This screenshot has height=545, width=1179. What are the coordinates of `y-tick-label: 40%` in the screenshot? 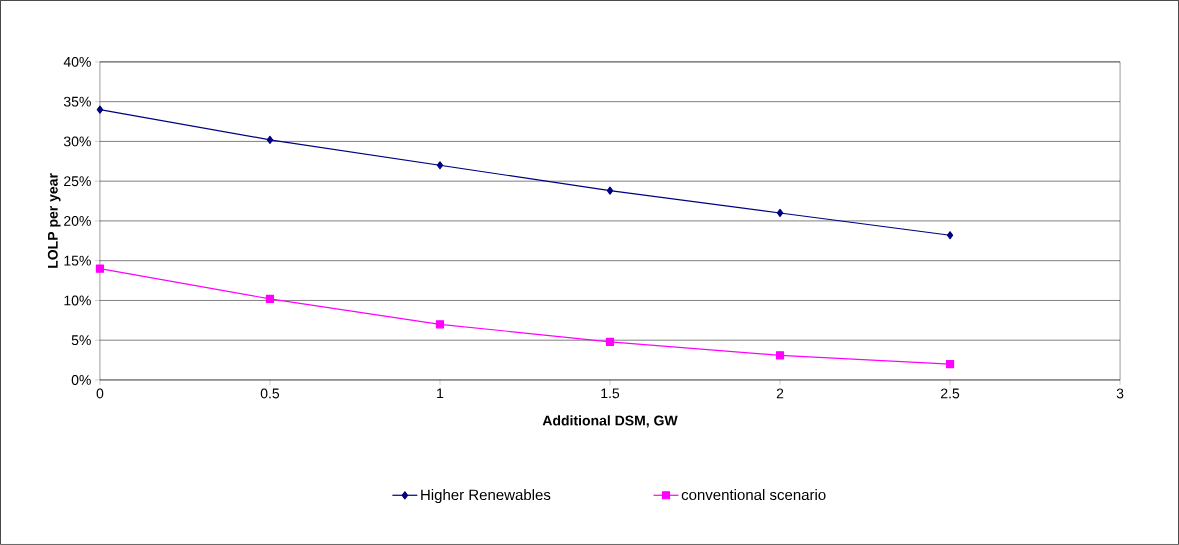 It's located at (77, 62).